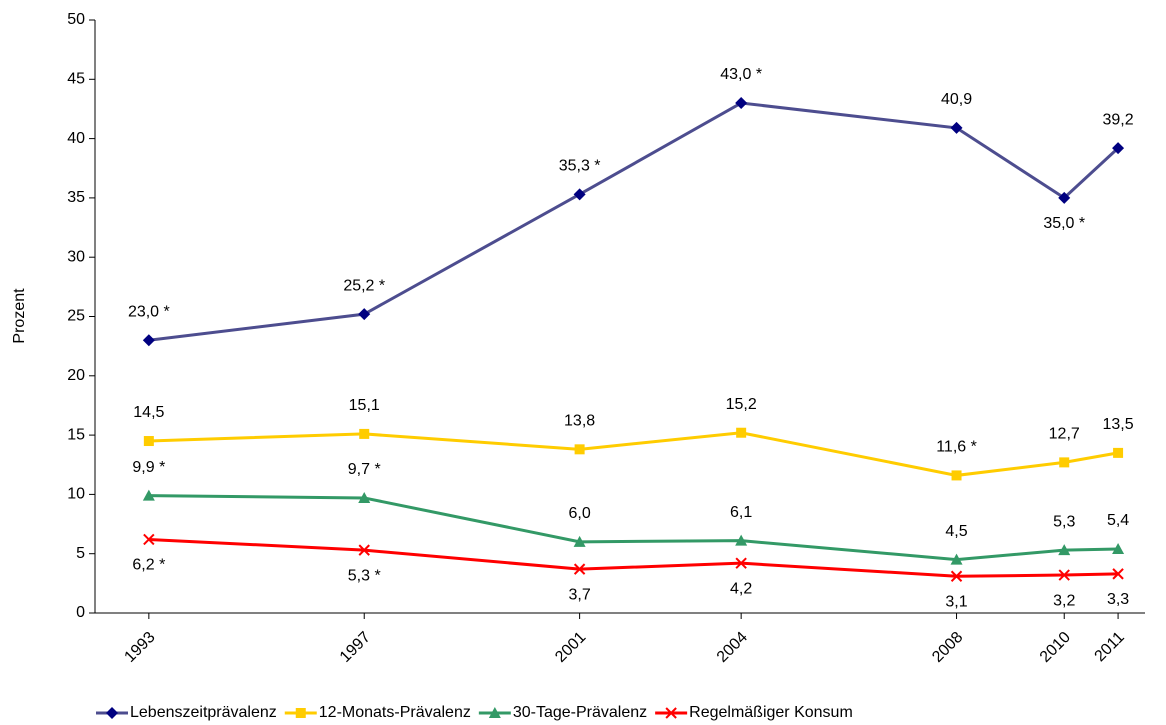  What do you see at coordinates (139, 647) in the screenshot?
I see `x-tick-label: 1993` at bounding box center [139, 647].